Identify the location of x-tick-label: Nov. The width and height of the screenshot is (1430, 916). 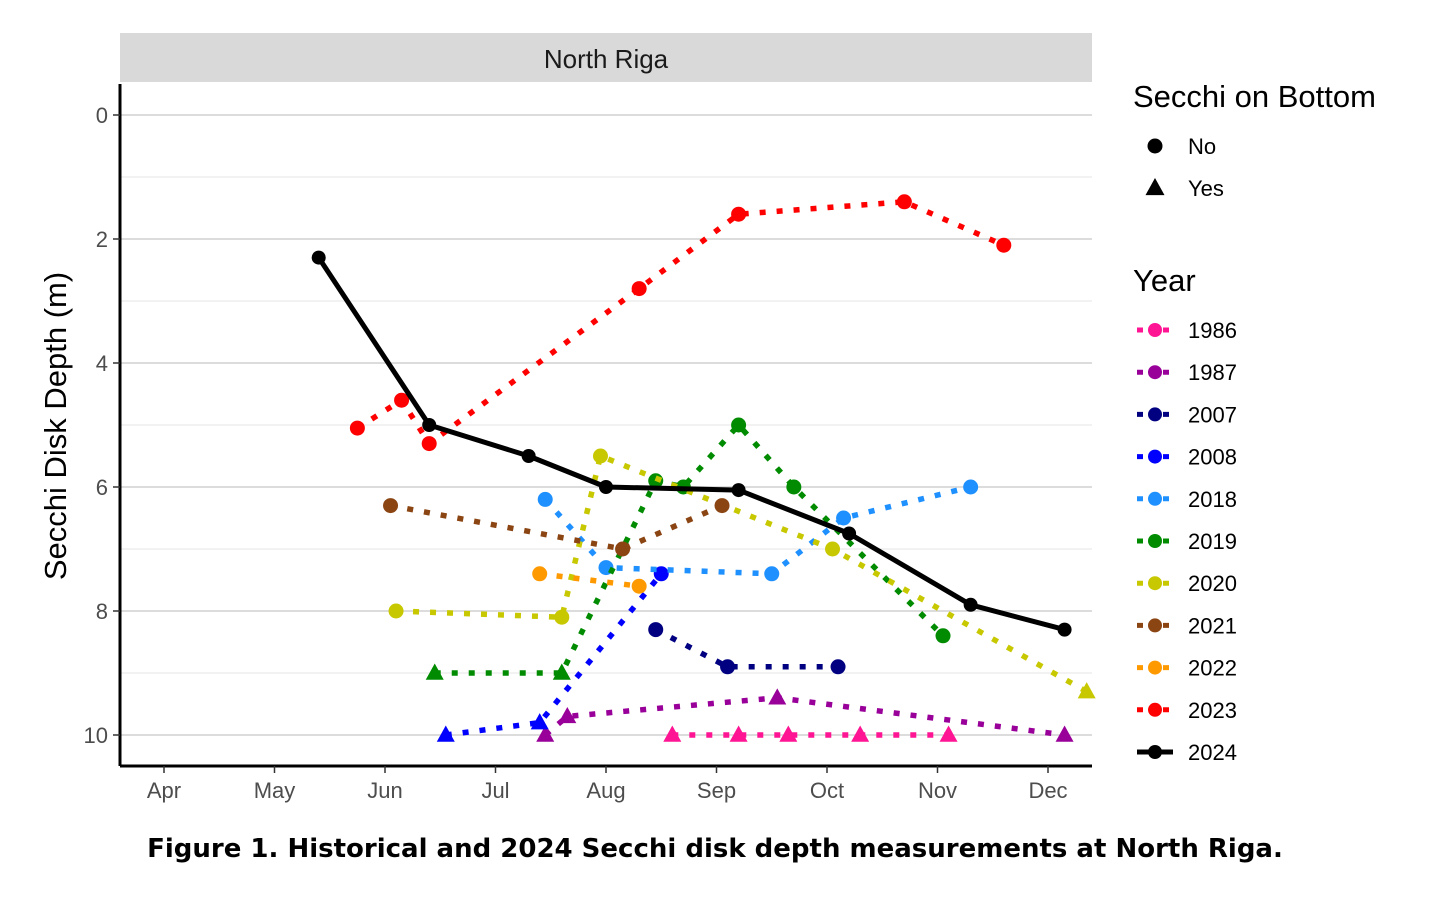
(937, 790).